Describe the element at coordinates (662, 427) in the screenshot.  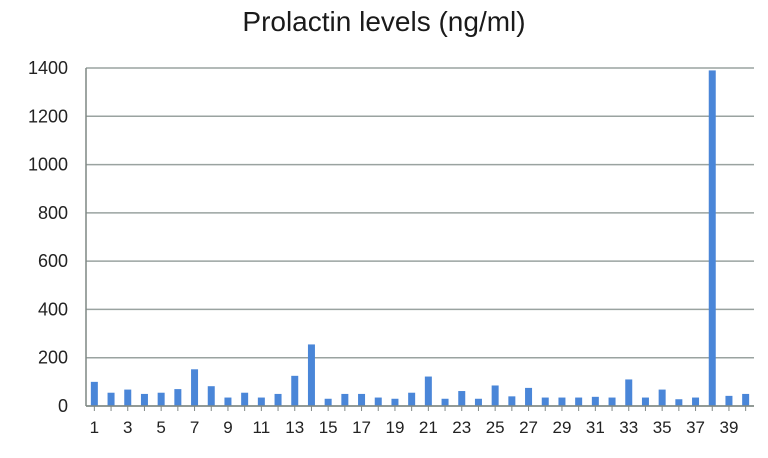
I see `x-tick-label: 35` at that location.